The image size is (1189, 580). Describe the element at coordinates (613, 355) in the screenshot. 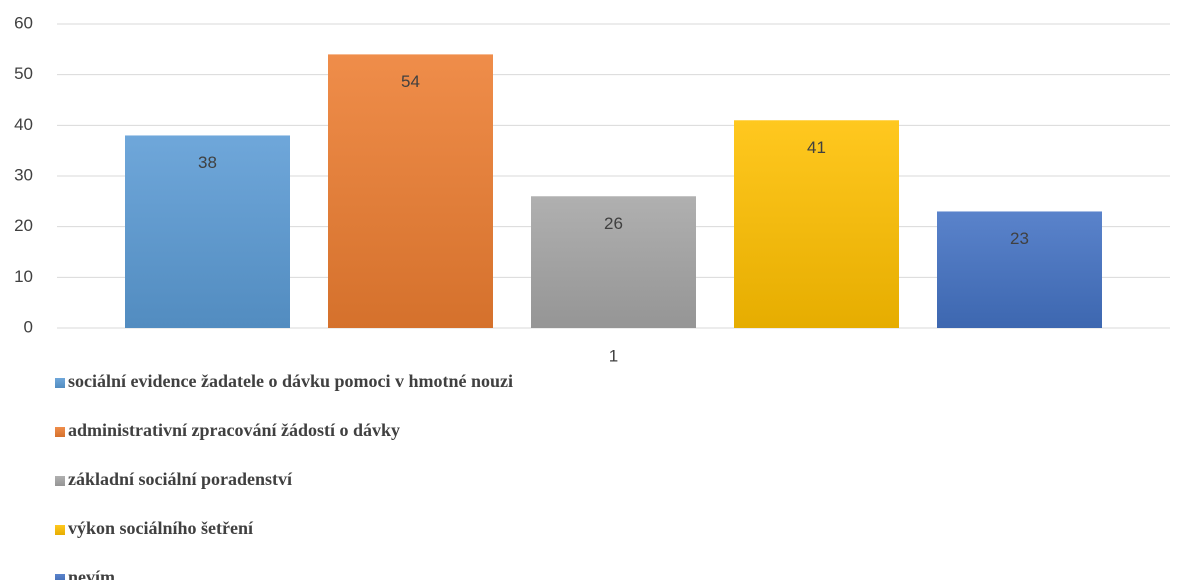

I see `x-tick-label: 1` at that location.